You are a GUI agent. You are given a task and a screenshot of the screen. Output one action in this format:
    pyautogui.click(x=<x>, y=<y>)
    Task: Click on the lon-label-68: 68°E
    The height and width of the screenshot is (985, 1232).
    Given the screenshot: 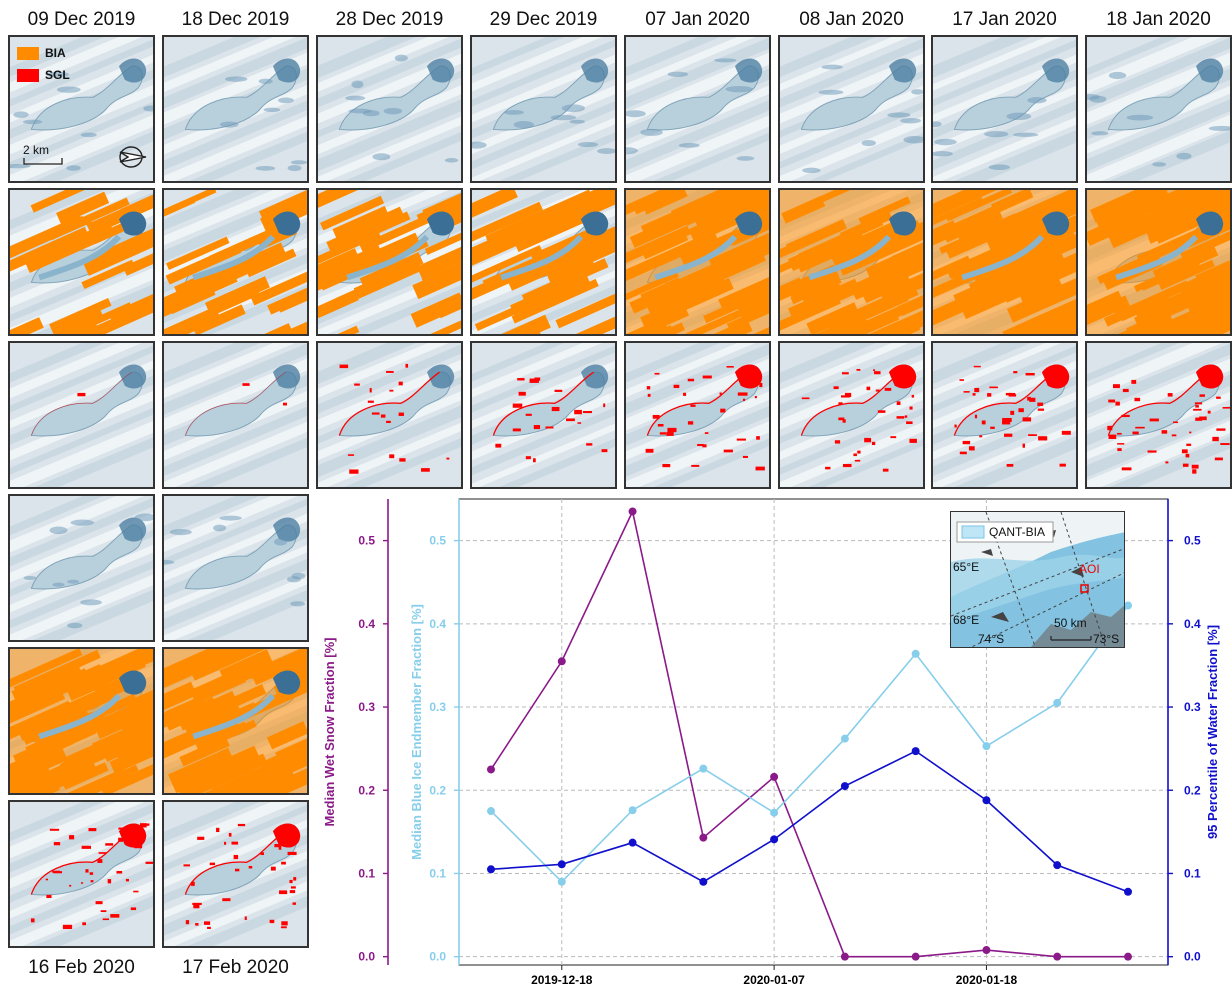 What is the action you would take?
    pyautogui.click(x=966, y=620)
    